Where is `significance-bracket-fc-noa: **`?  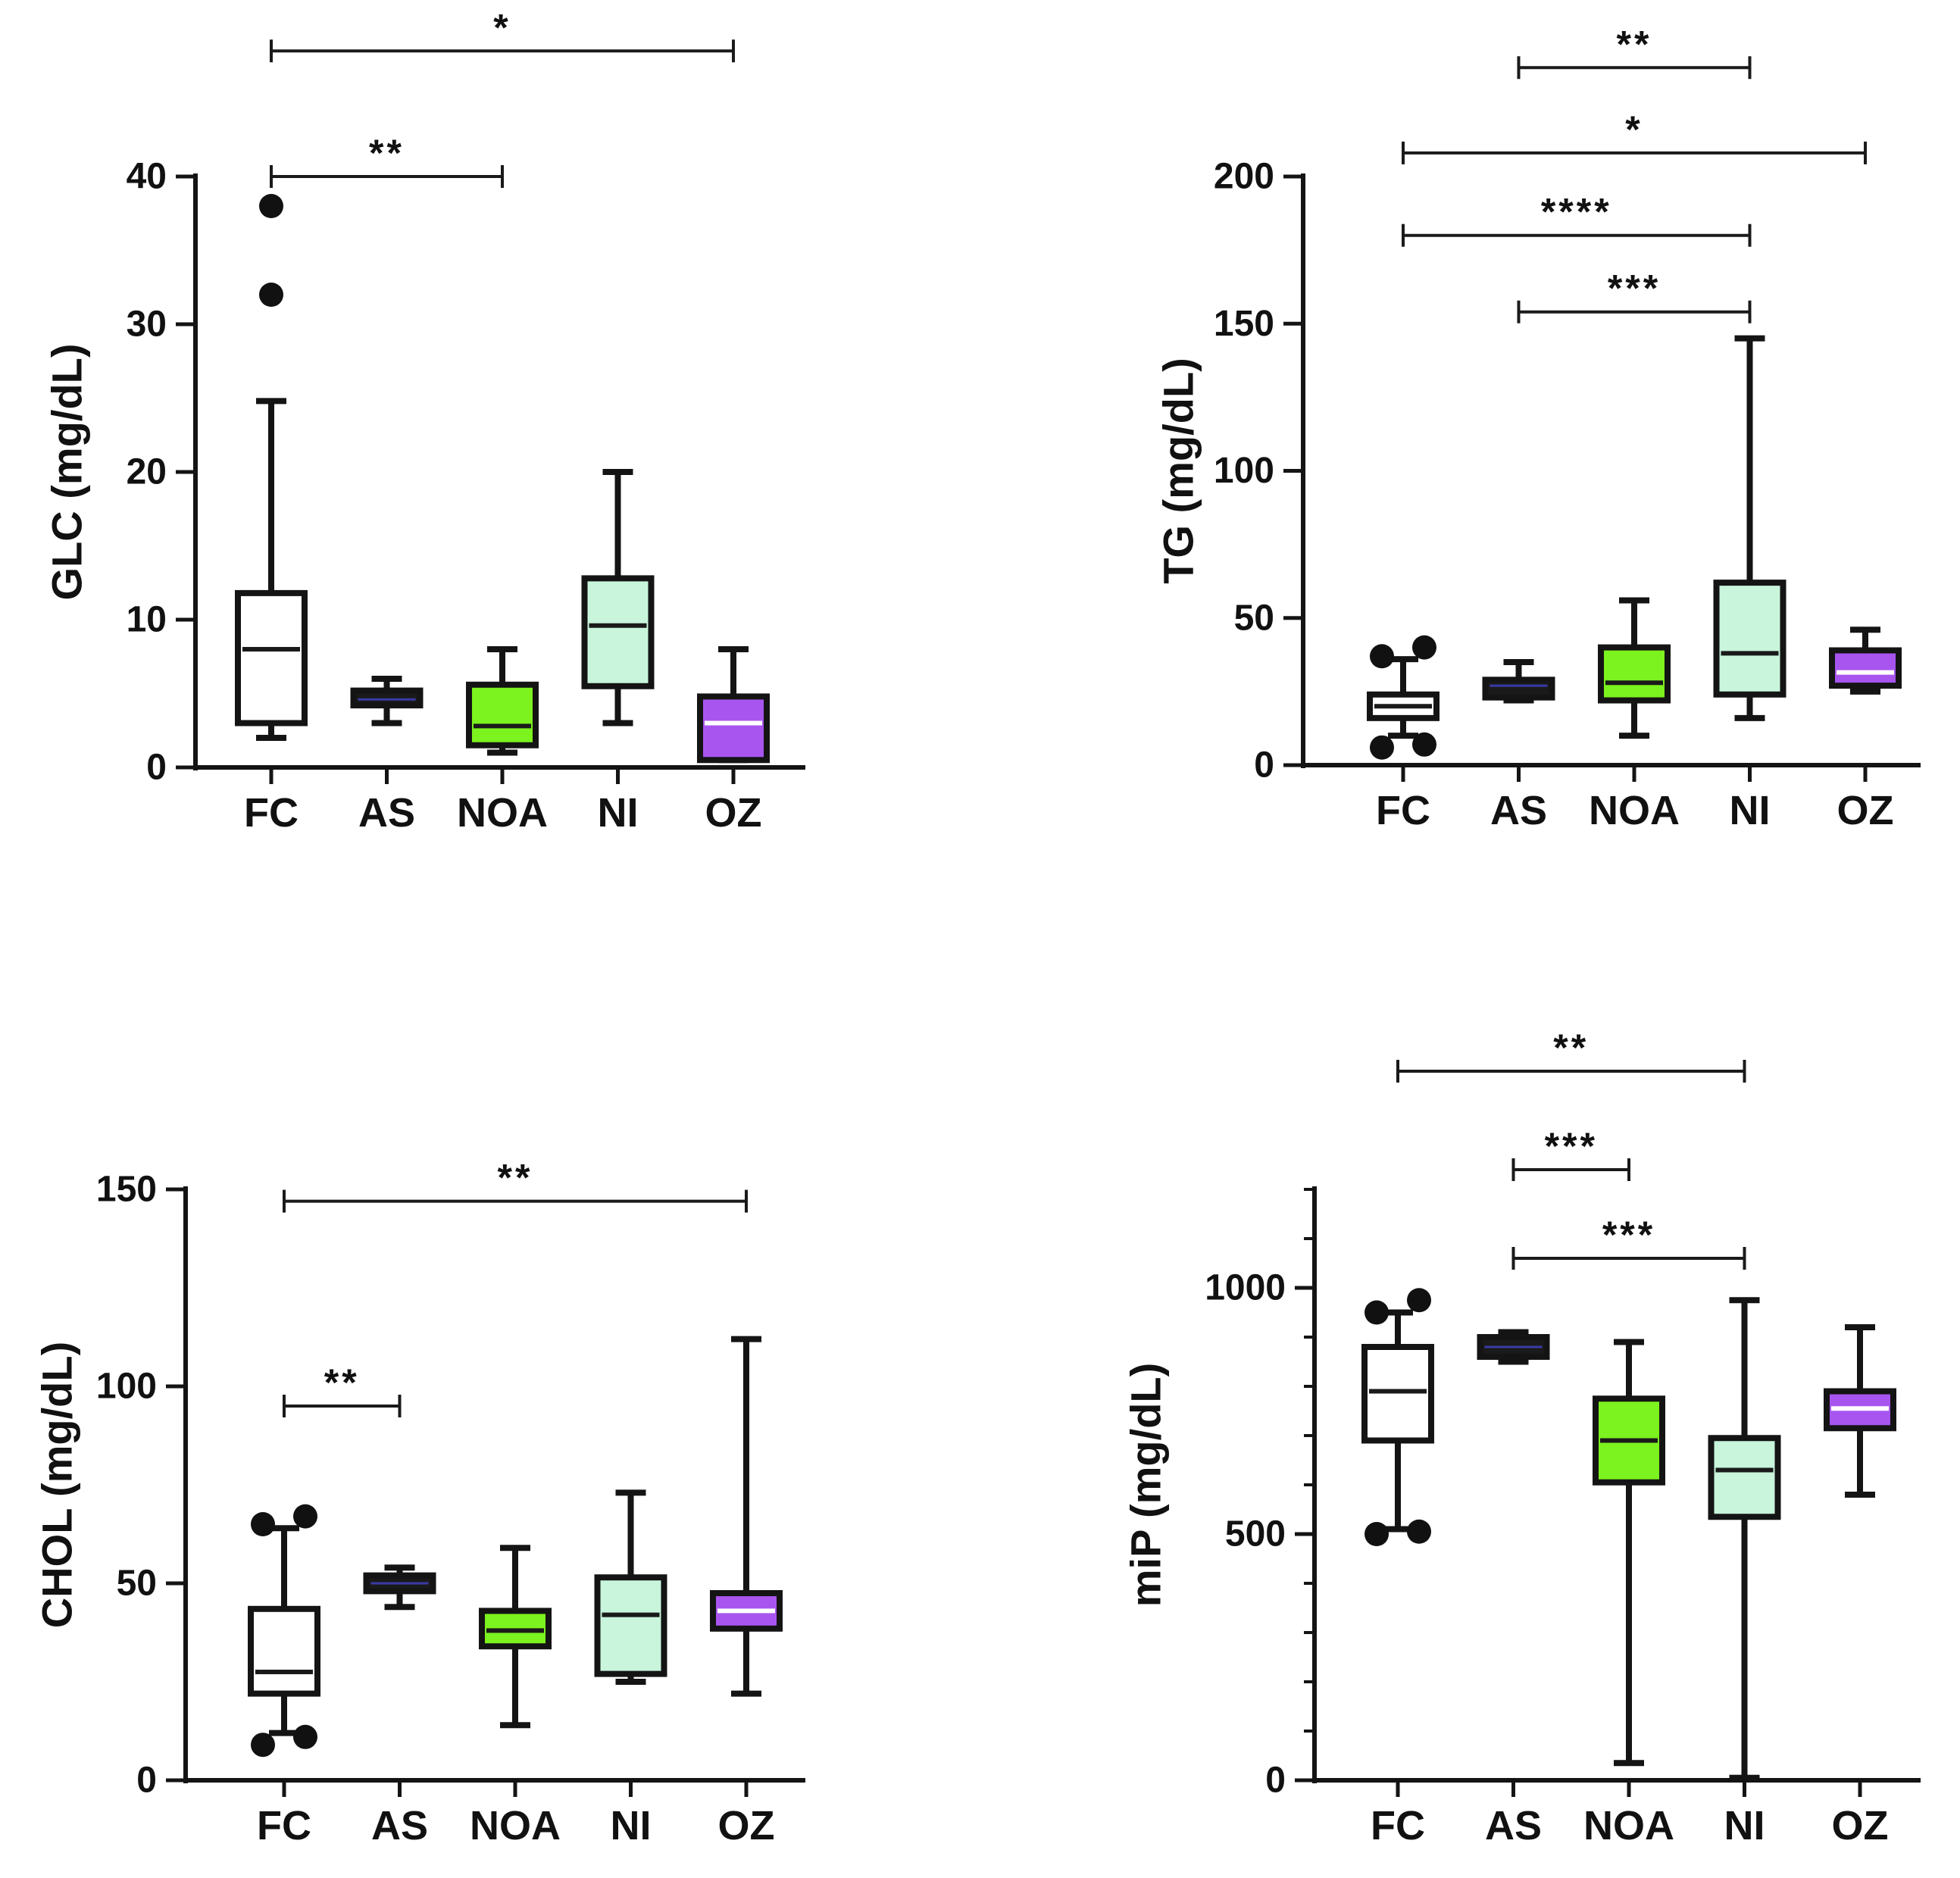
significance-bracket-fc-noa: ** is located at coordinates (387, 160).